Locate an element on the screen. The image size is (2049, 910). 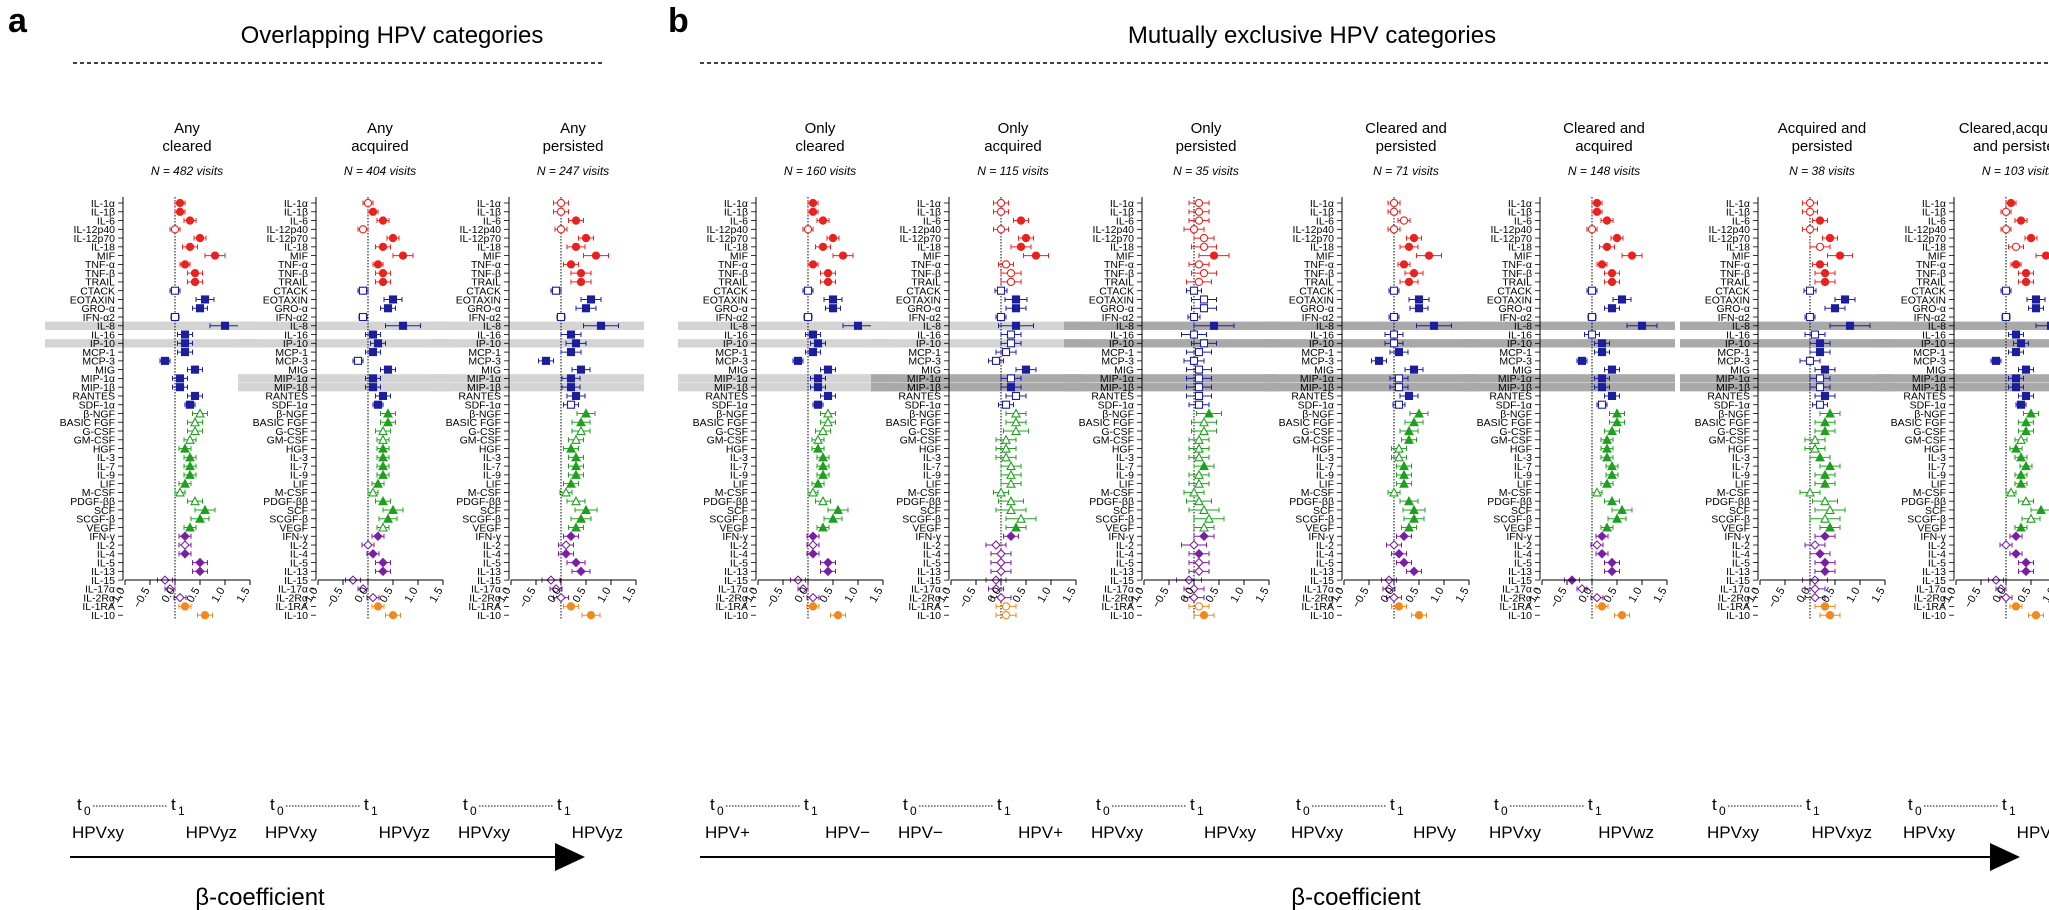
cytokine-label: MIG is located at coordinates (931, 370).